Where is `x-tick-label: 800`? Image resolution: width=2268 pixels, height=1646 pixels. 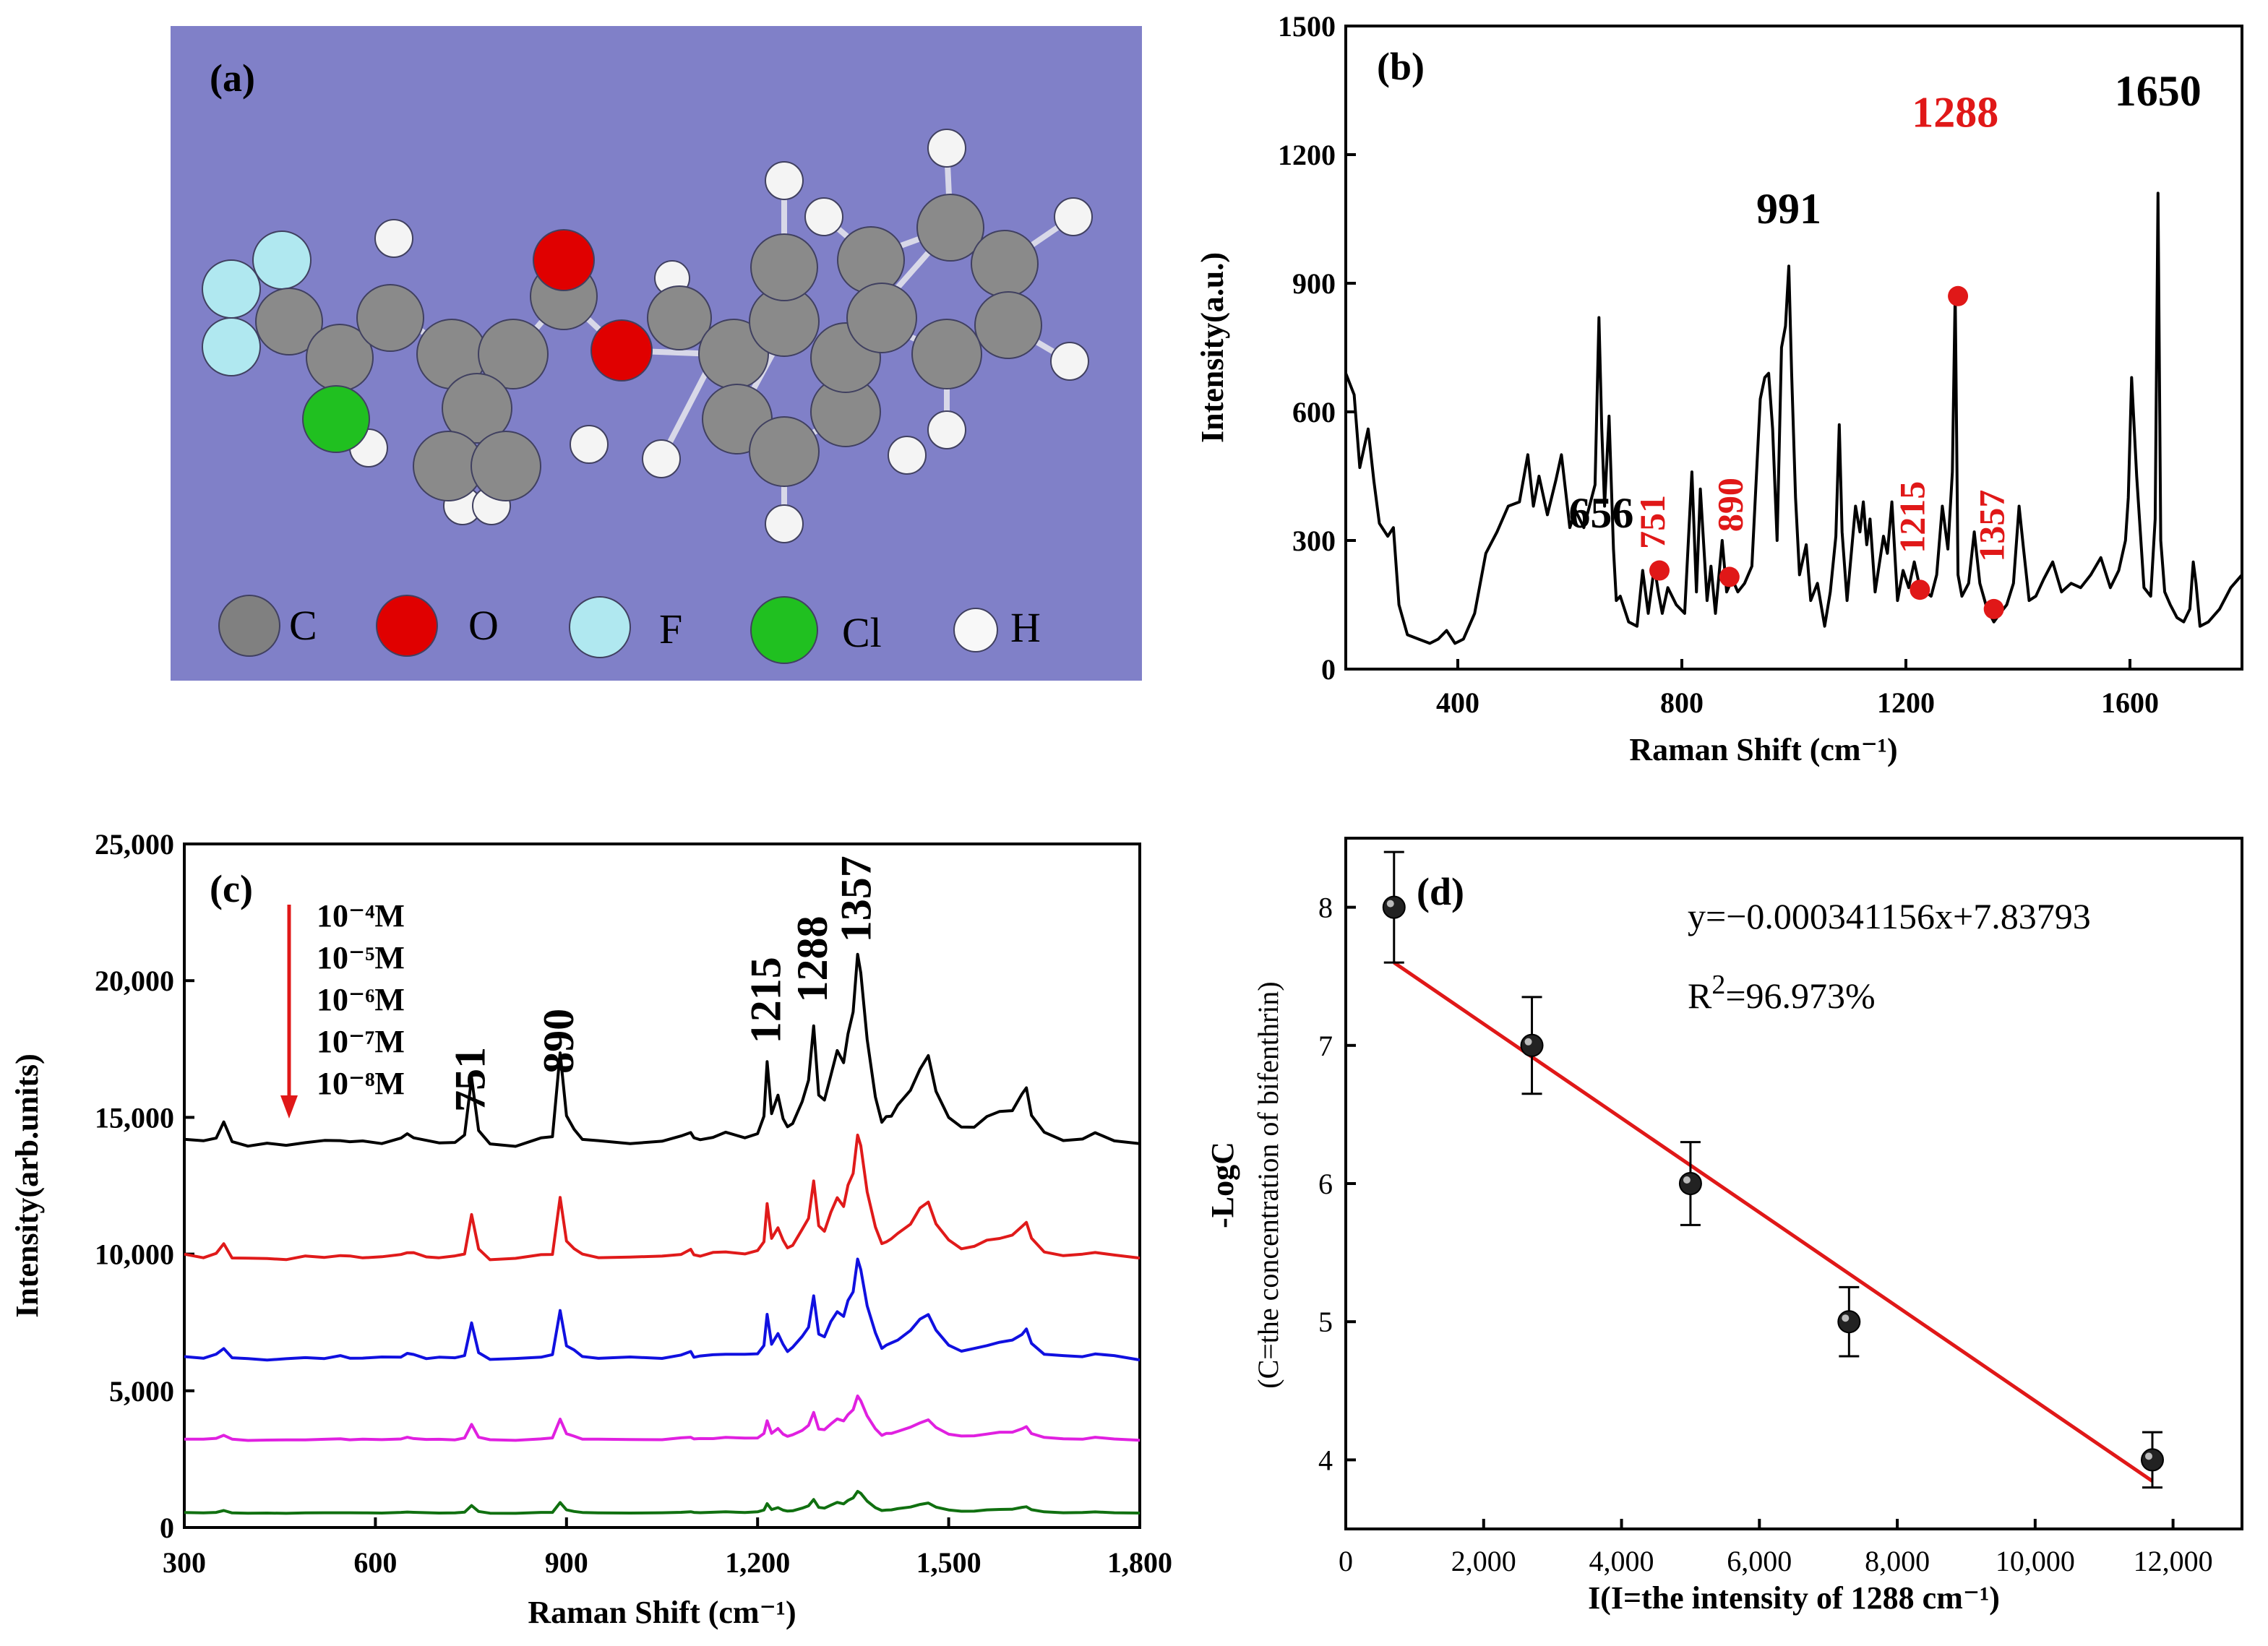
x-tick-label: 800 is located at coordinates (1682, 702).